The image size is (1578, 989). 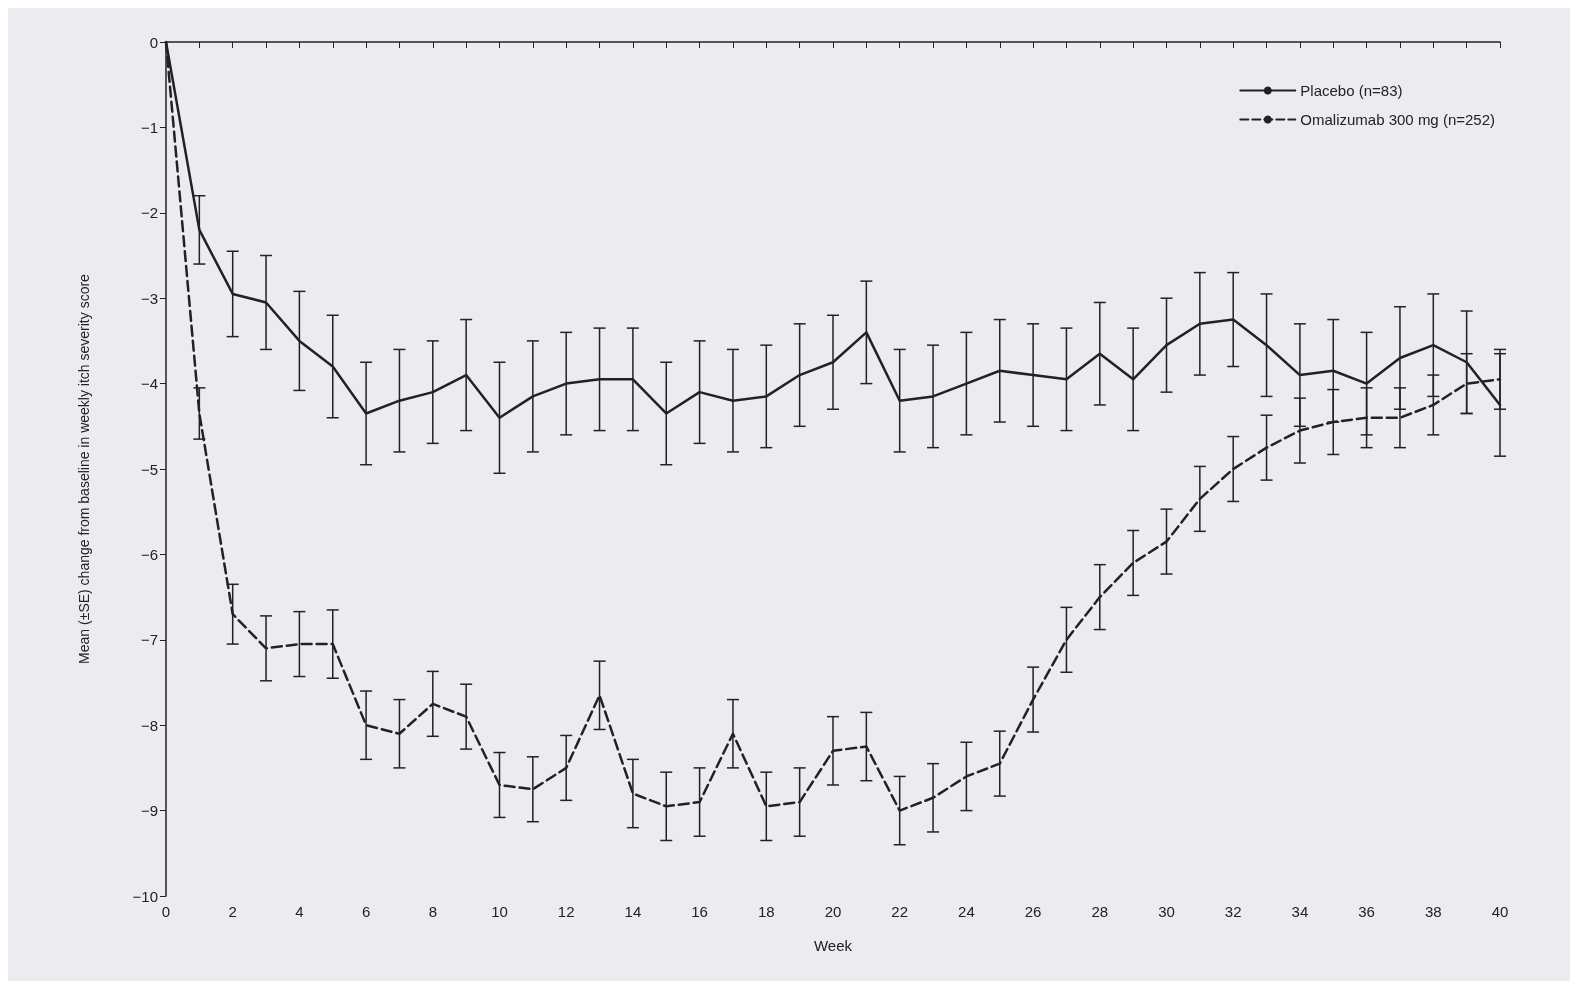 I want to click on x-tick-label: 28, so click(x=1100, y=911).